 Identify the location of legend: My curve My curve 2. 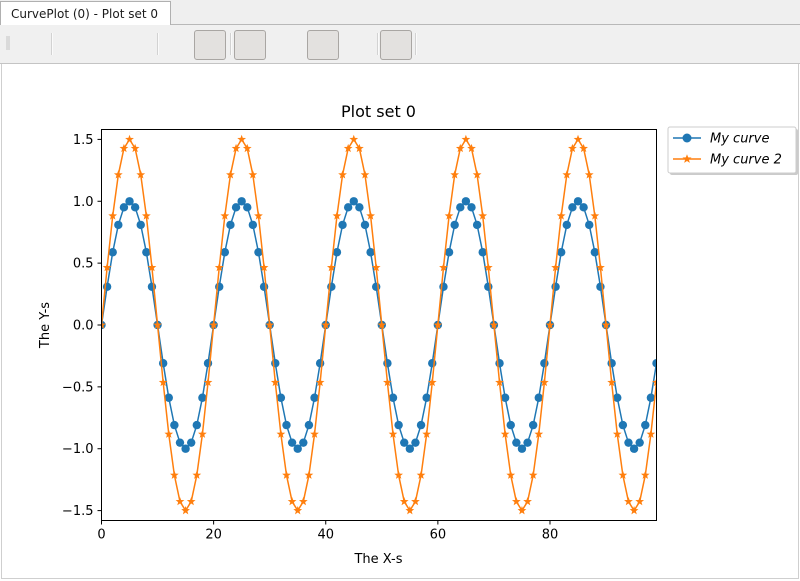
(732, 150).